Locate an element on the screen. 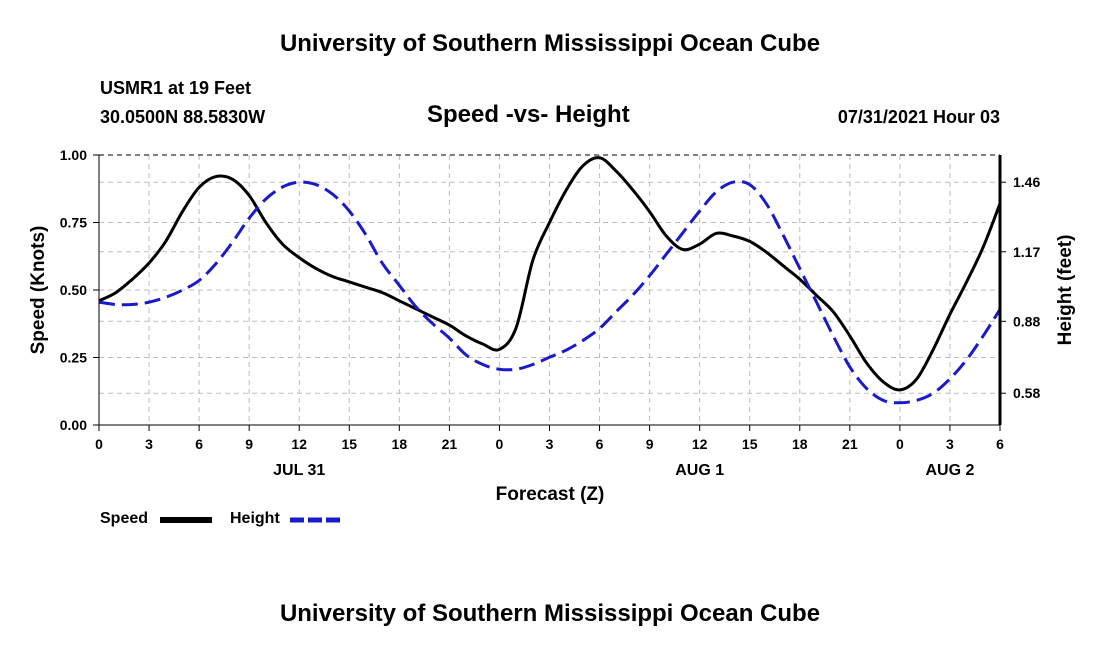 Image resolution: width=1100 pixels, height=650 pixels. y2-tick-label: 0.58 is located at coordinates (1026, 393).